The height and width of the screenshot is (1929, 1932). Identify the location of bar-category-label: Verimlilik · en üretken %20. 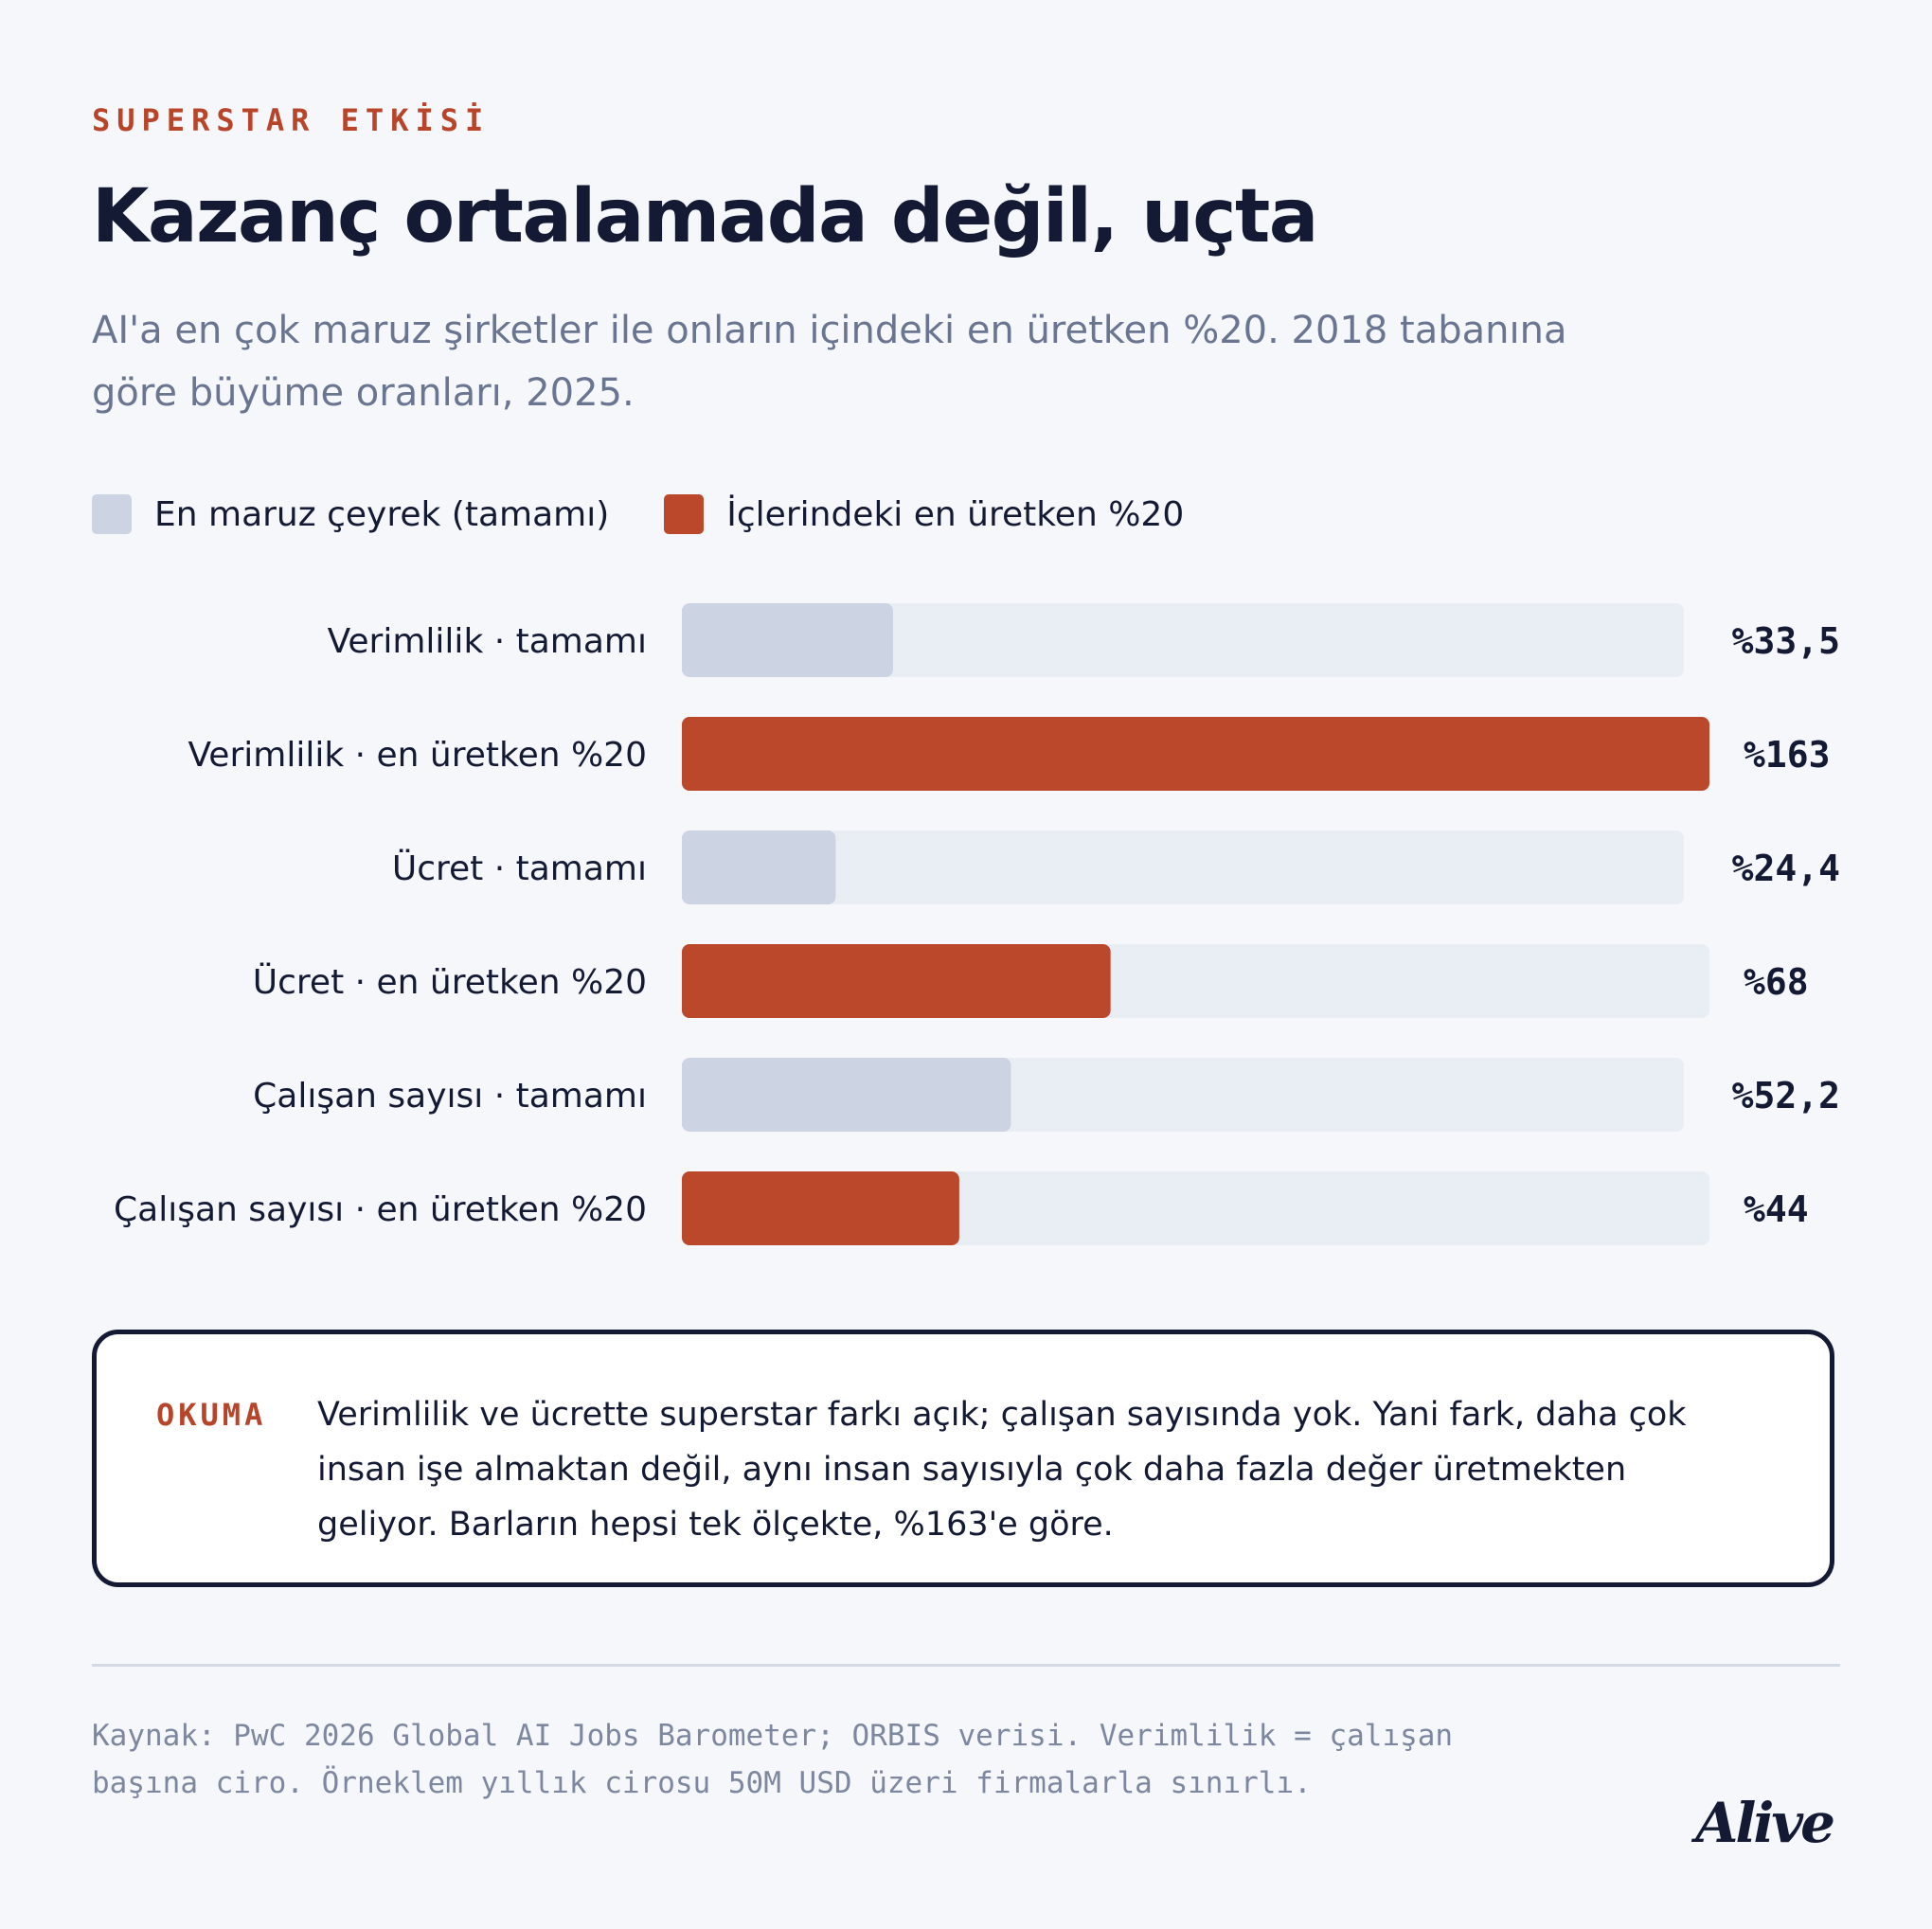
(417, 755).